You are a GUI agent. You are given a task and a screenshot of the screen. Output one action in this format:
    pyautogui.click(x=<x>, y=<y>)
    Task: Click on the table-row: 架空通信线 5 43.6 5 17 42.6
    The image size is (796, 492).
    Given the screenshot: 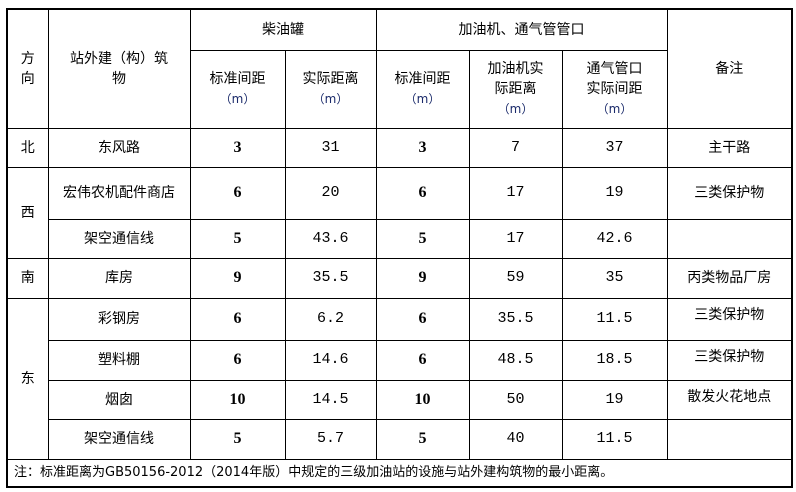 What is the action you would take?
    pyautogui.click(x=400, y=238)
    